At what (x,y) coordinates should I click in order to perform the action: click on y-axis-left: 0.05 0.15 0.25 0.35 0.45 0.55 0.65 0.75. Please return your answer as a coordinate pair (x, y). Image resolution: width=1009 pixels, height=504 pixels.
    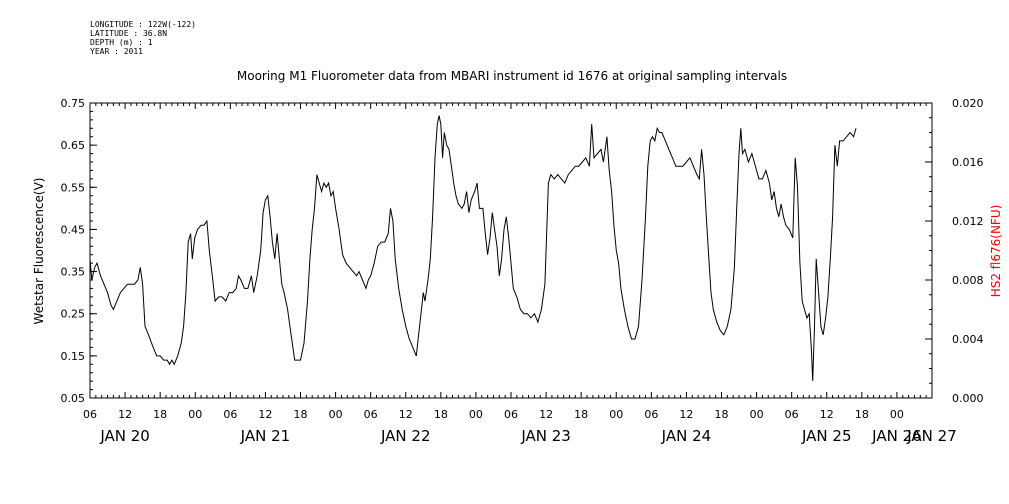
    Looking at the image, I should click on (79, 251).